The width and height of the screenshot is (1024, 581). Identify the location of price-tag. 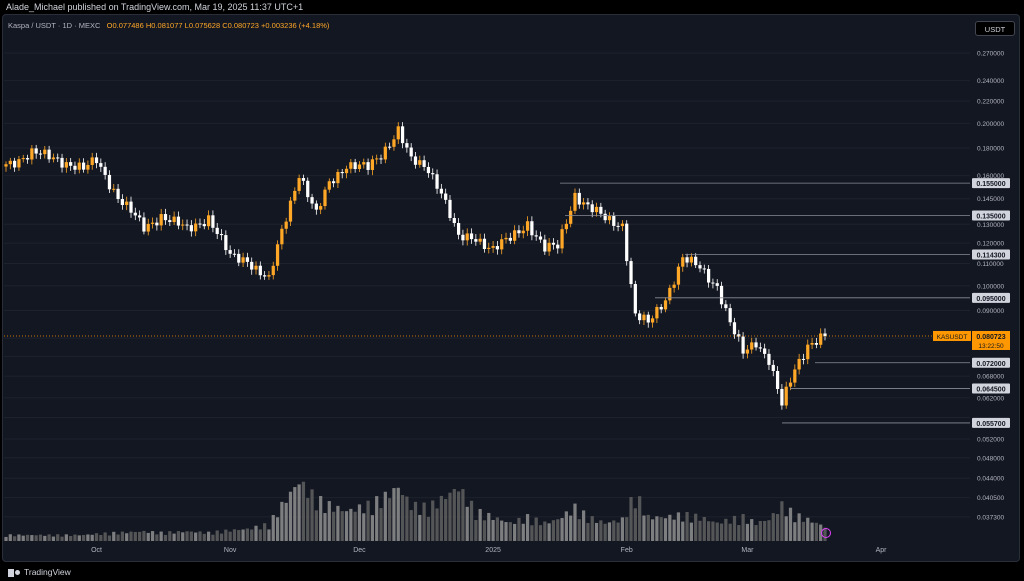
(991, 340).